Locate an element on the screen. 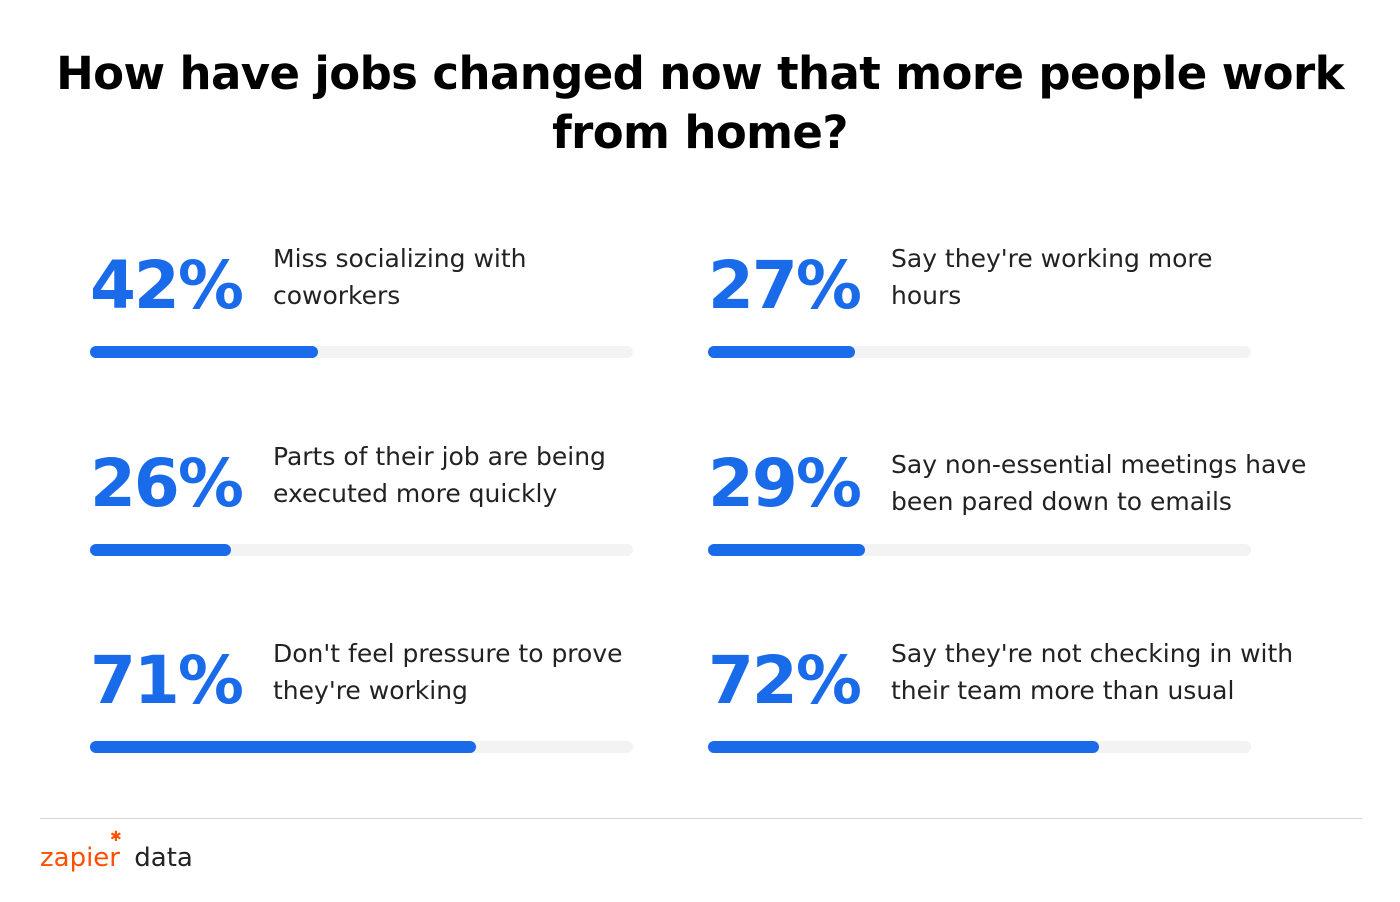  stat-description: Miss socializing with coworkers is located at coordinates (400, 277).